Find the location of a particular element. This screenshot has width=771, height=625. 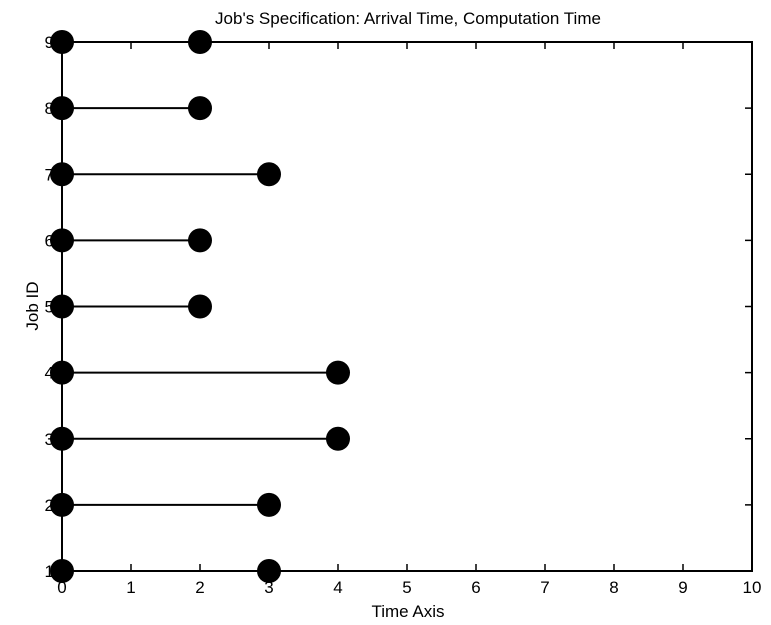

x-tick-label: 4 is located at coordinates (337, 587).